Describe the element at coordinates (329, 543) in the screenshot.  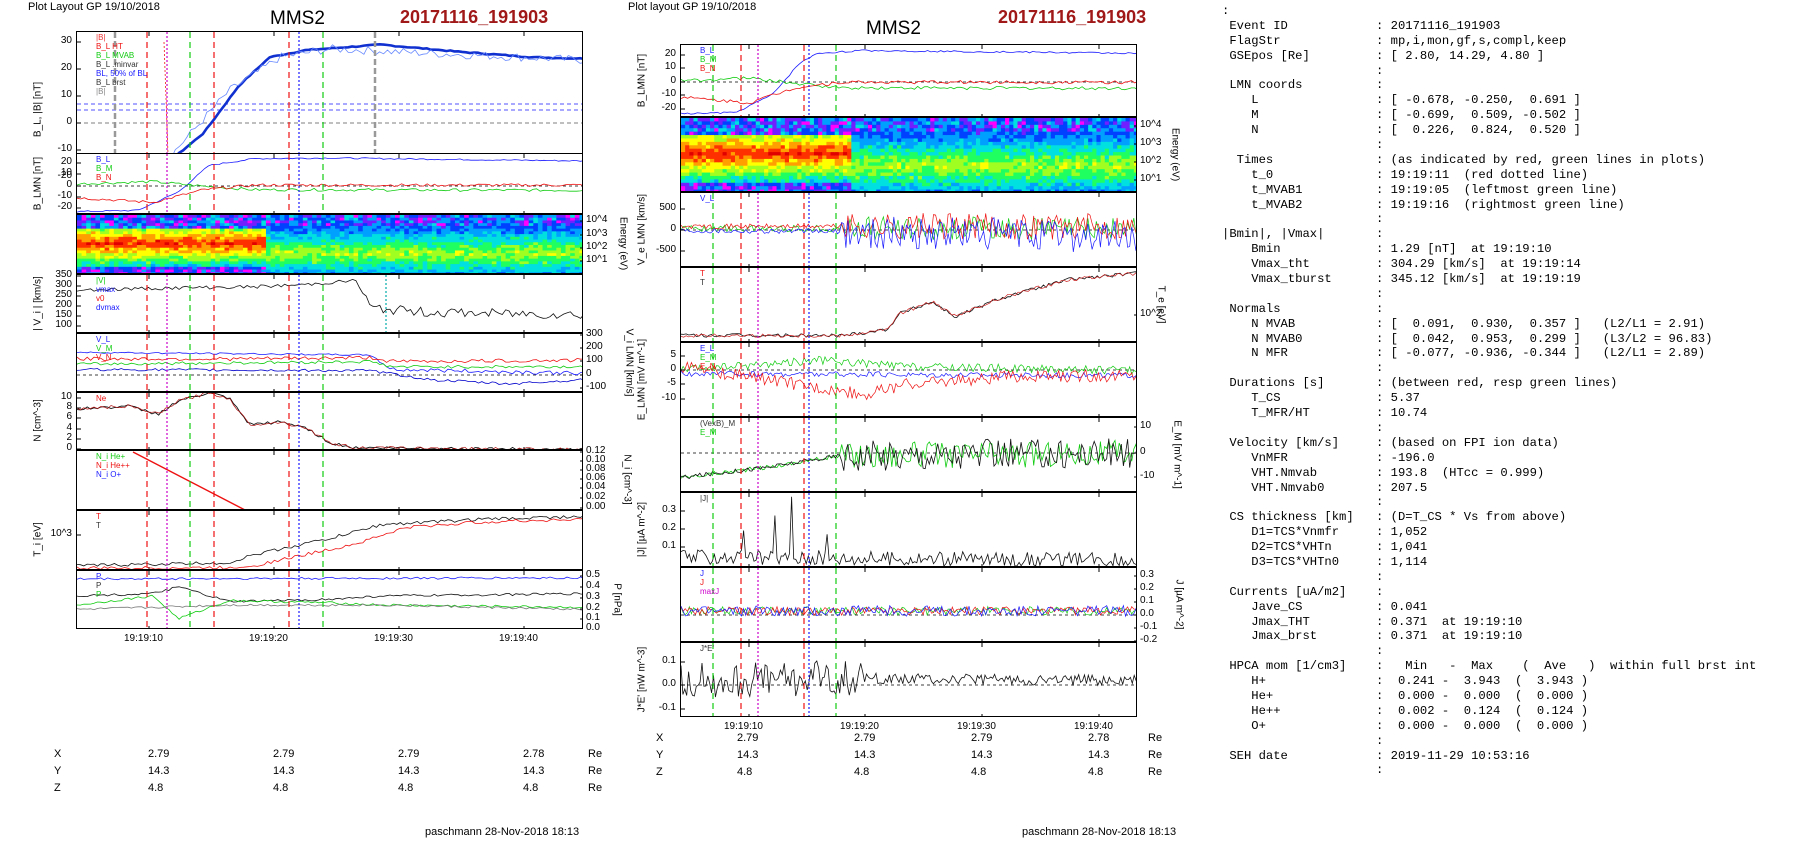
I see `series-t-perp` at that location.